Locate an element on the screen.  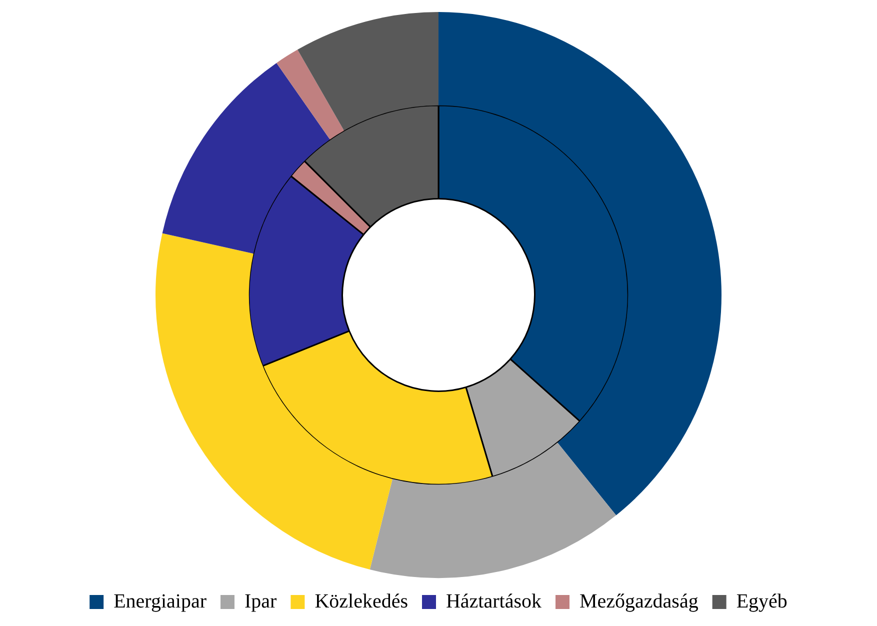
legend-label: Energiaipar is located at coordinates (160, 601).